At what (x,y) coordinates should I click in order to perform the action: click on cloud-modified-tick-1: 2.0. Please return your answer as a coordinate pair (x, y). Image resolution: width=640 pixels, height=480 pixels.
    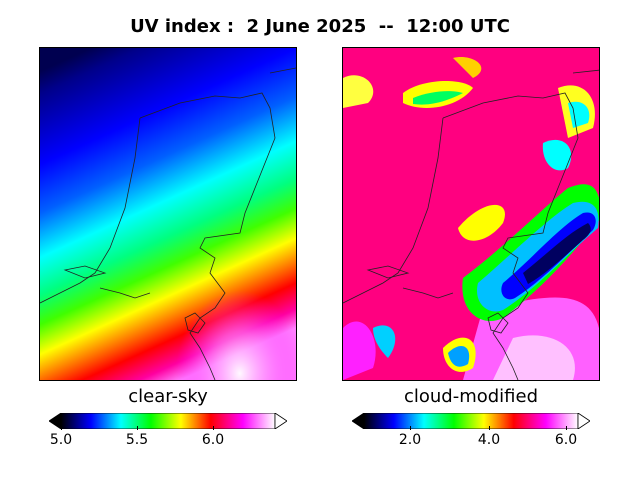
    Looking at the image, I should click on (410, 440).